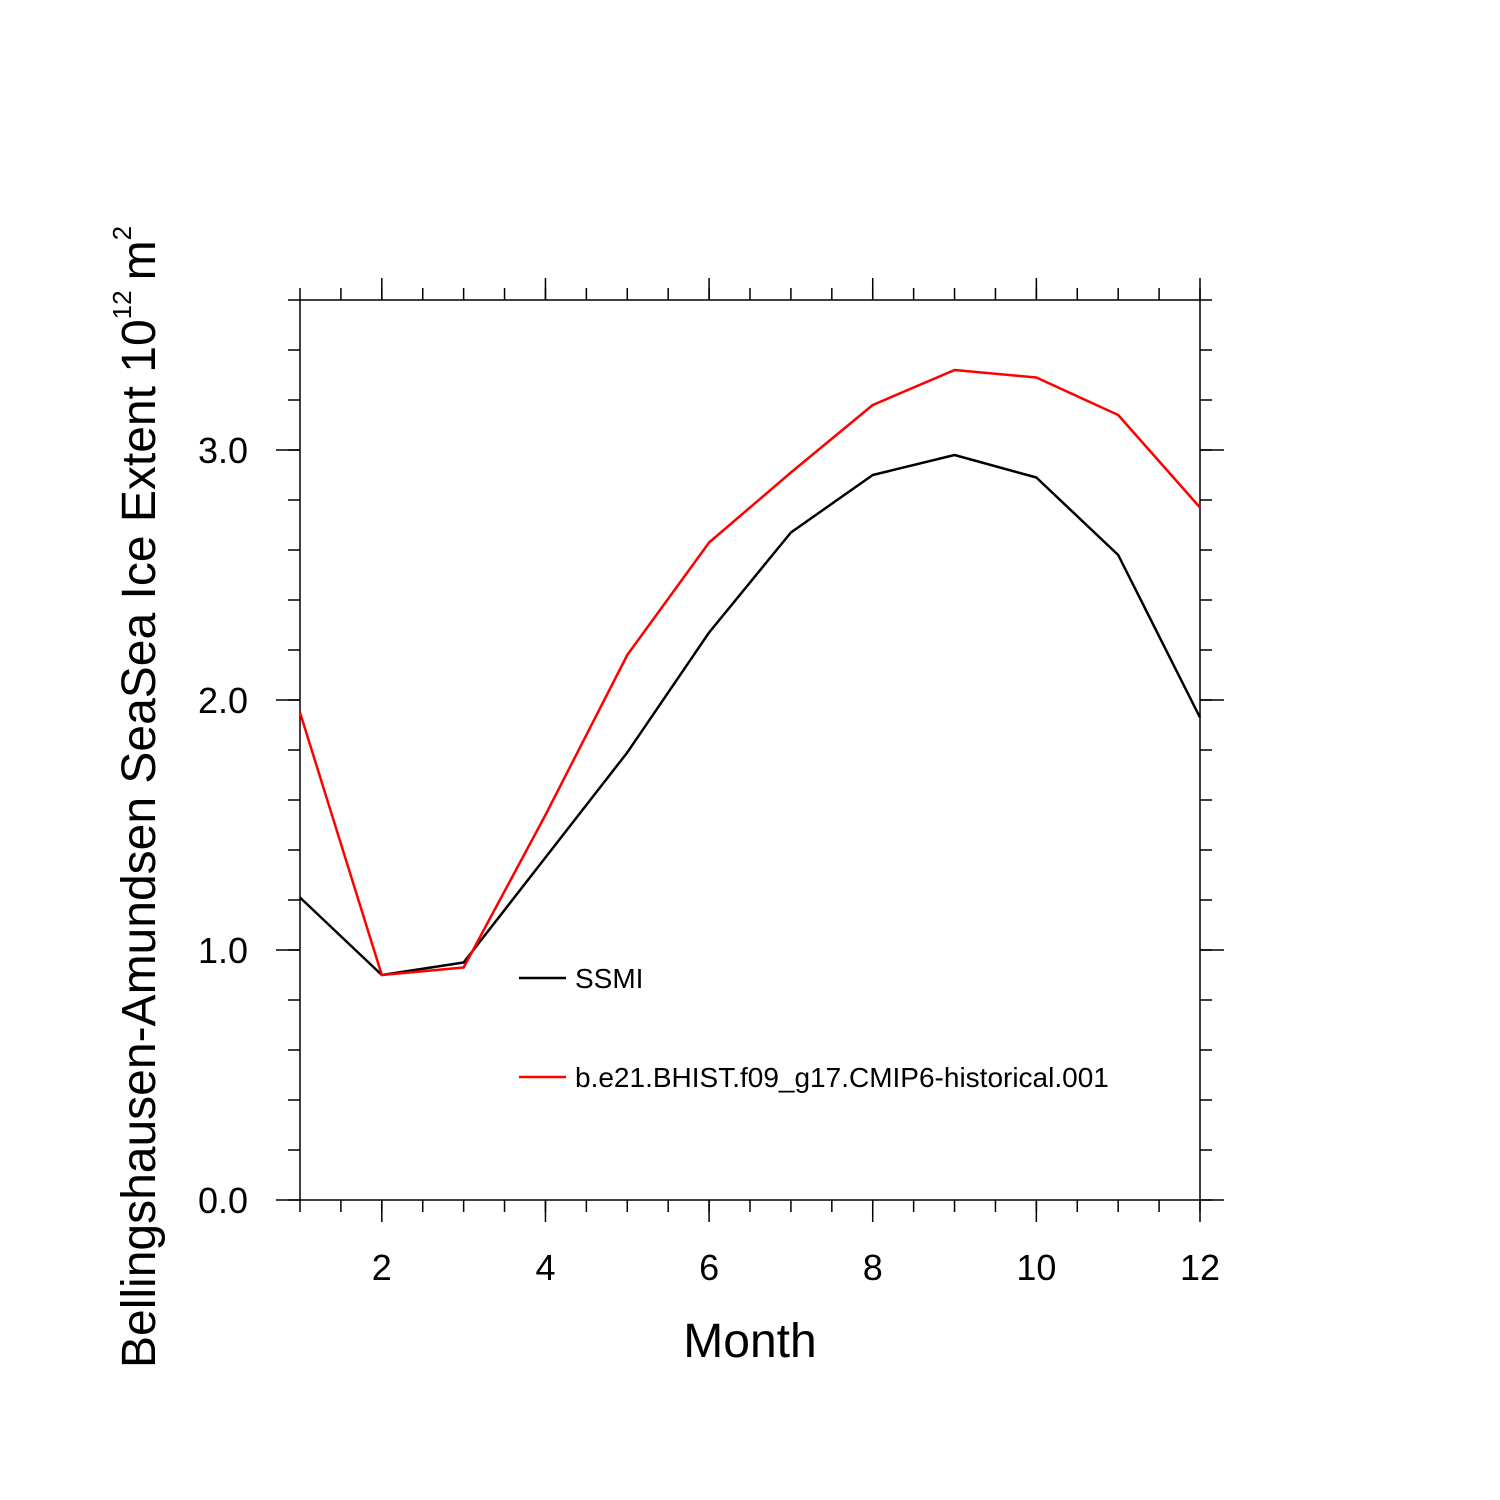 The width and height of the screenshot is (1500, 1500). What do you see at coordinates (609, 978) in the screenshot?
I see `legend-label: SSMI` at bounding box center [609, 978].